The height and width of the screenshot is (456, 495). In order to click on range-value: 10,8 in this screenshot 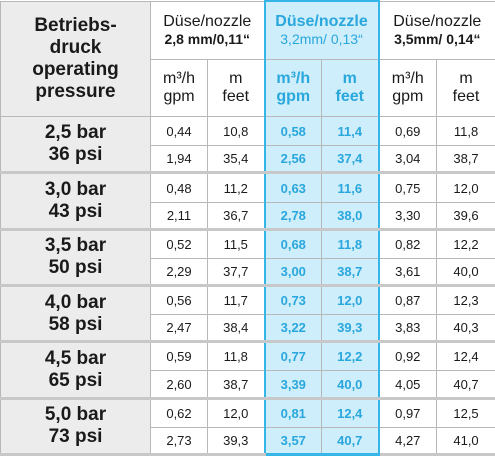, I will do `click(236, 131)`.